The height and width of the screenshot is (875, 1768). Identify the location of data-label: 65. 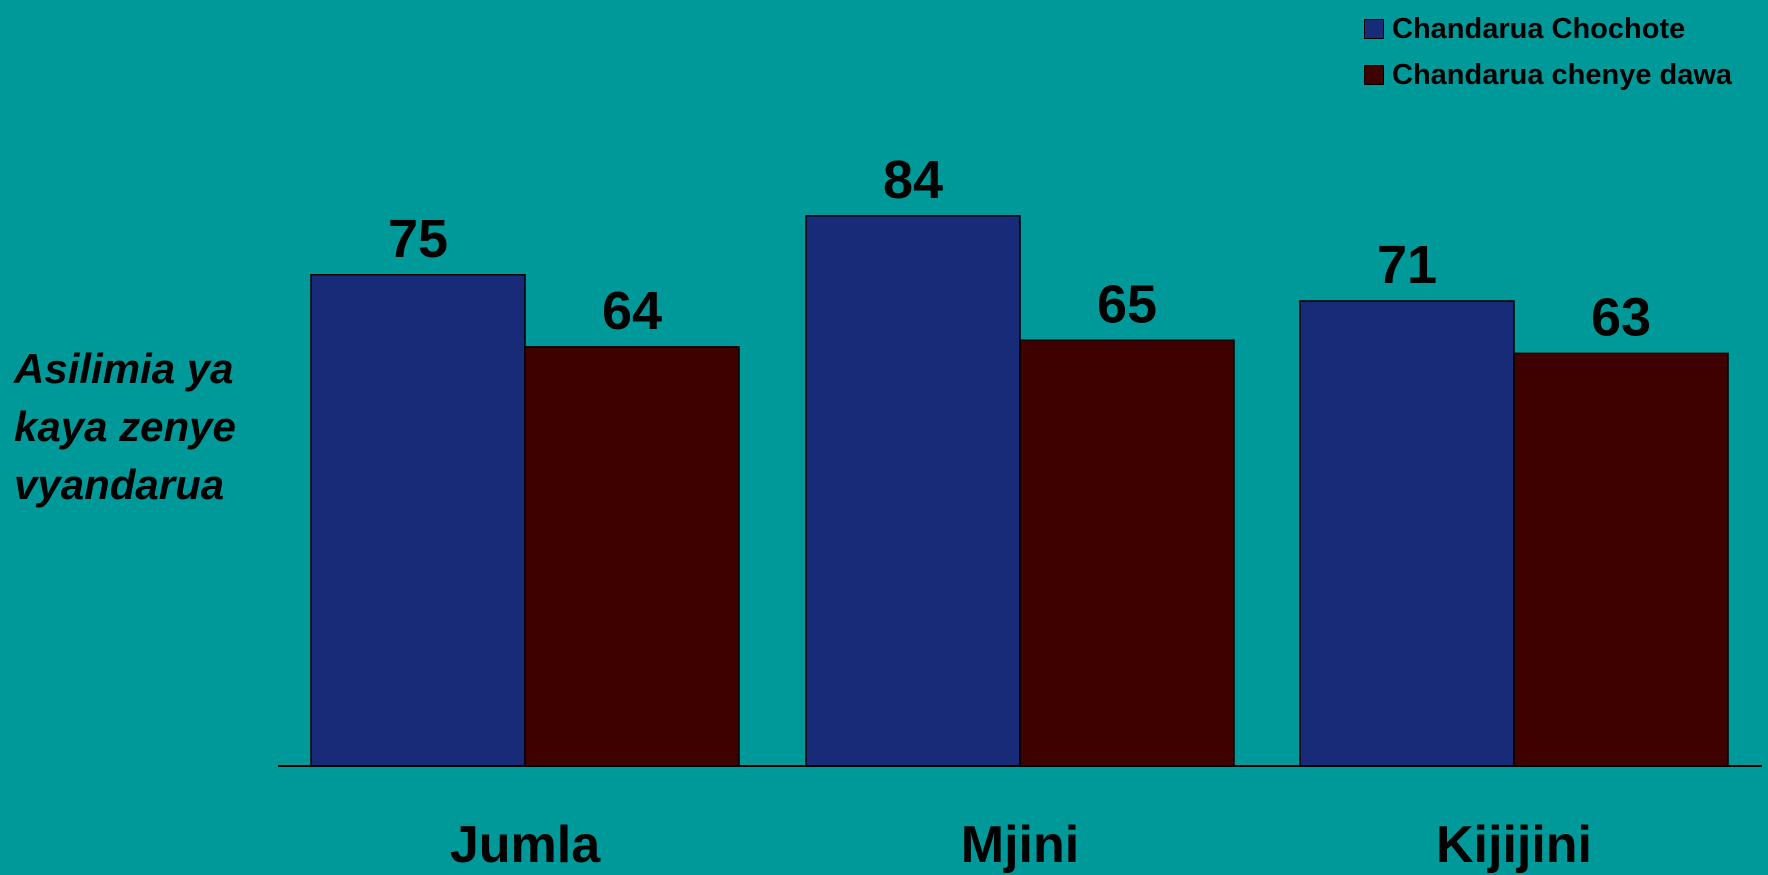
(1127, 304).